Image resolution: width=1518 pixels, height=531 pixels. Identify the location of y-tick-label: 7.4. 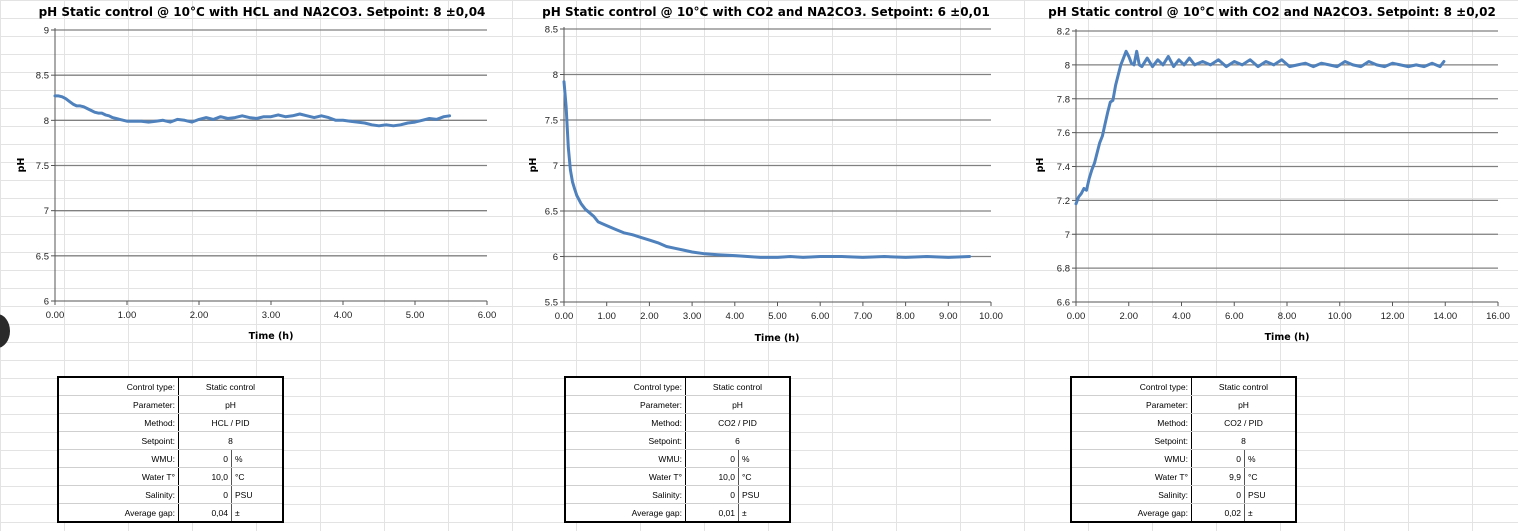
(1063, 167).